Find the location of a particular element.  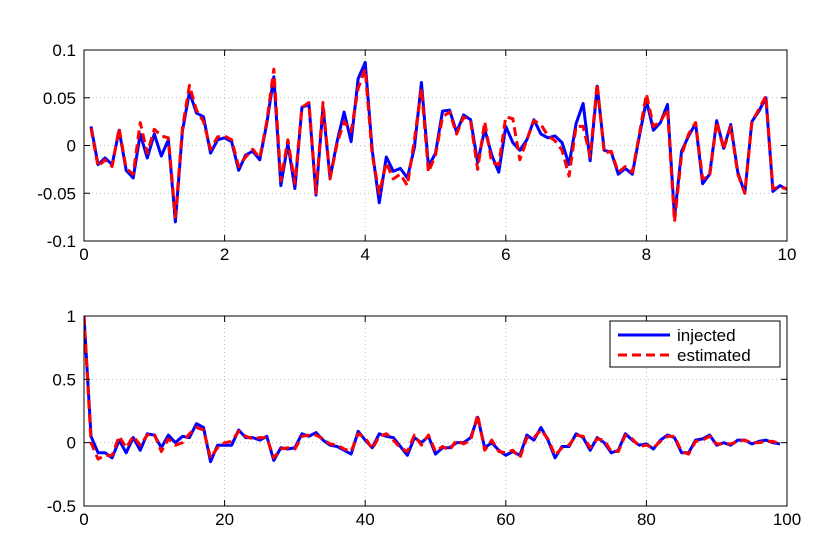

x-tick-label: 80 is located at coordinates (646, 519).